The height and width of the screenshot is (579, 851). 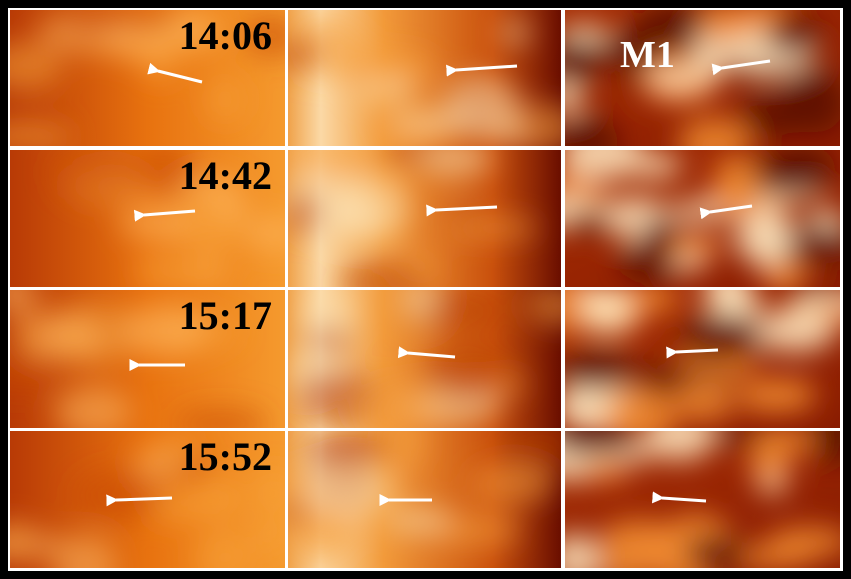 What do you see at coordinates (225, 456) in the screenshot?
I see `timestamp: 15:52` at bounding box center [225, 456].